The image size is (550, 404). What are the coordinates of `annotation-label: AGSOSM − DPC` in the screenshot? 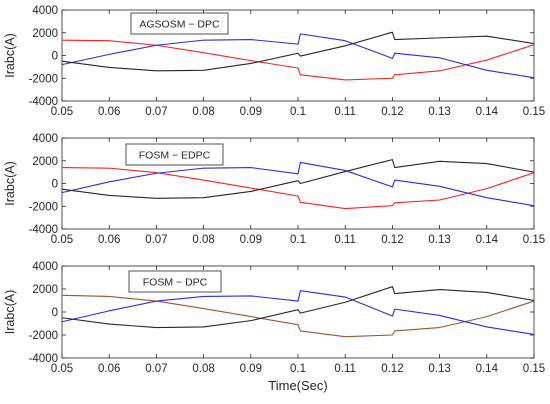 It's located at (179, 25).